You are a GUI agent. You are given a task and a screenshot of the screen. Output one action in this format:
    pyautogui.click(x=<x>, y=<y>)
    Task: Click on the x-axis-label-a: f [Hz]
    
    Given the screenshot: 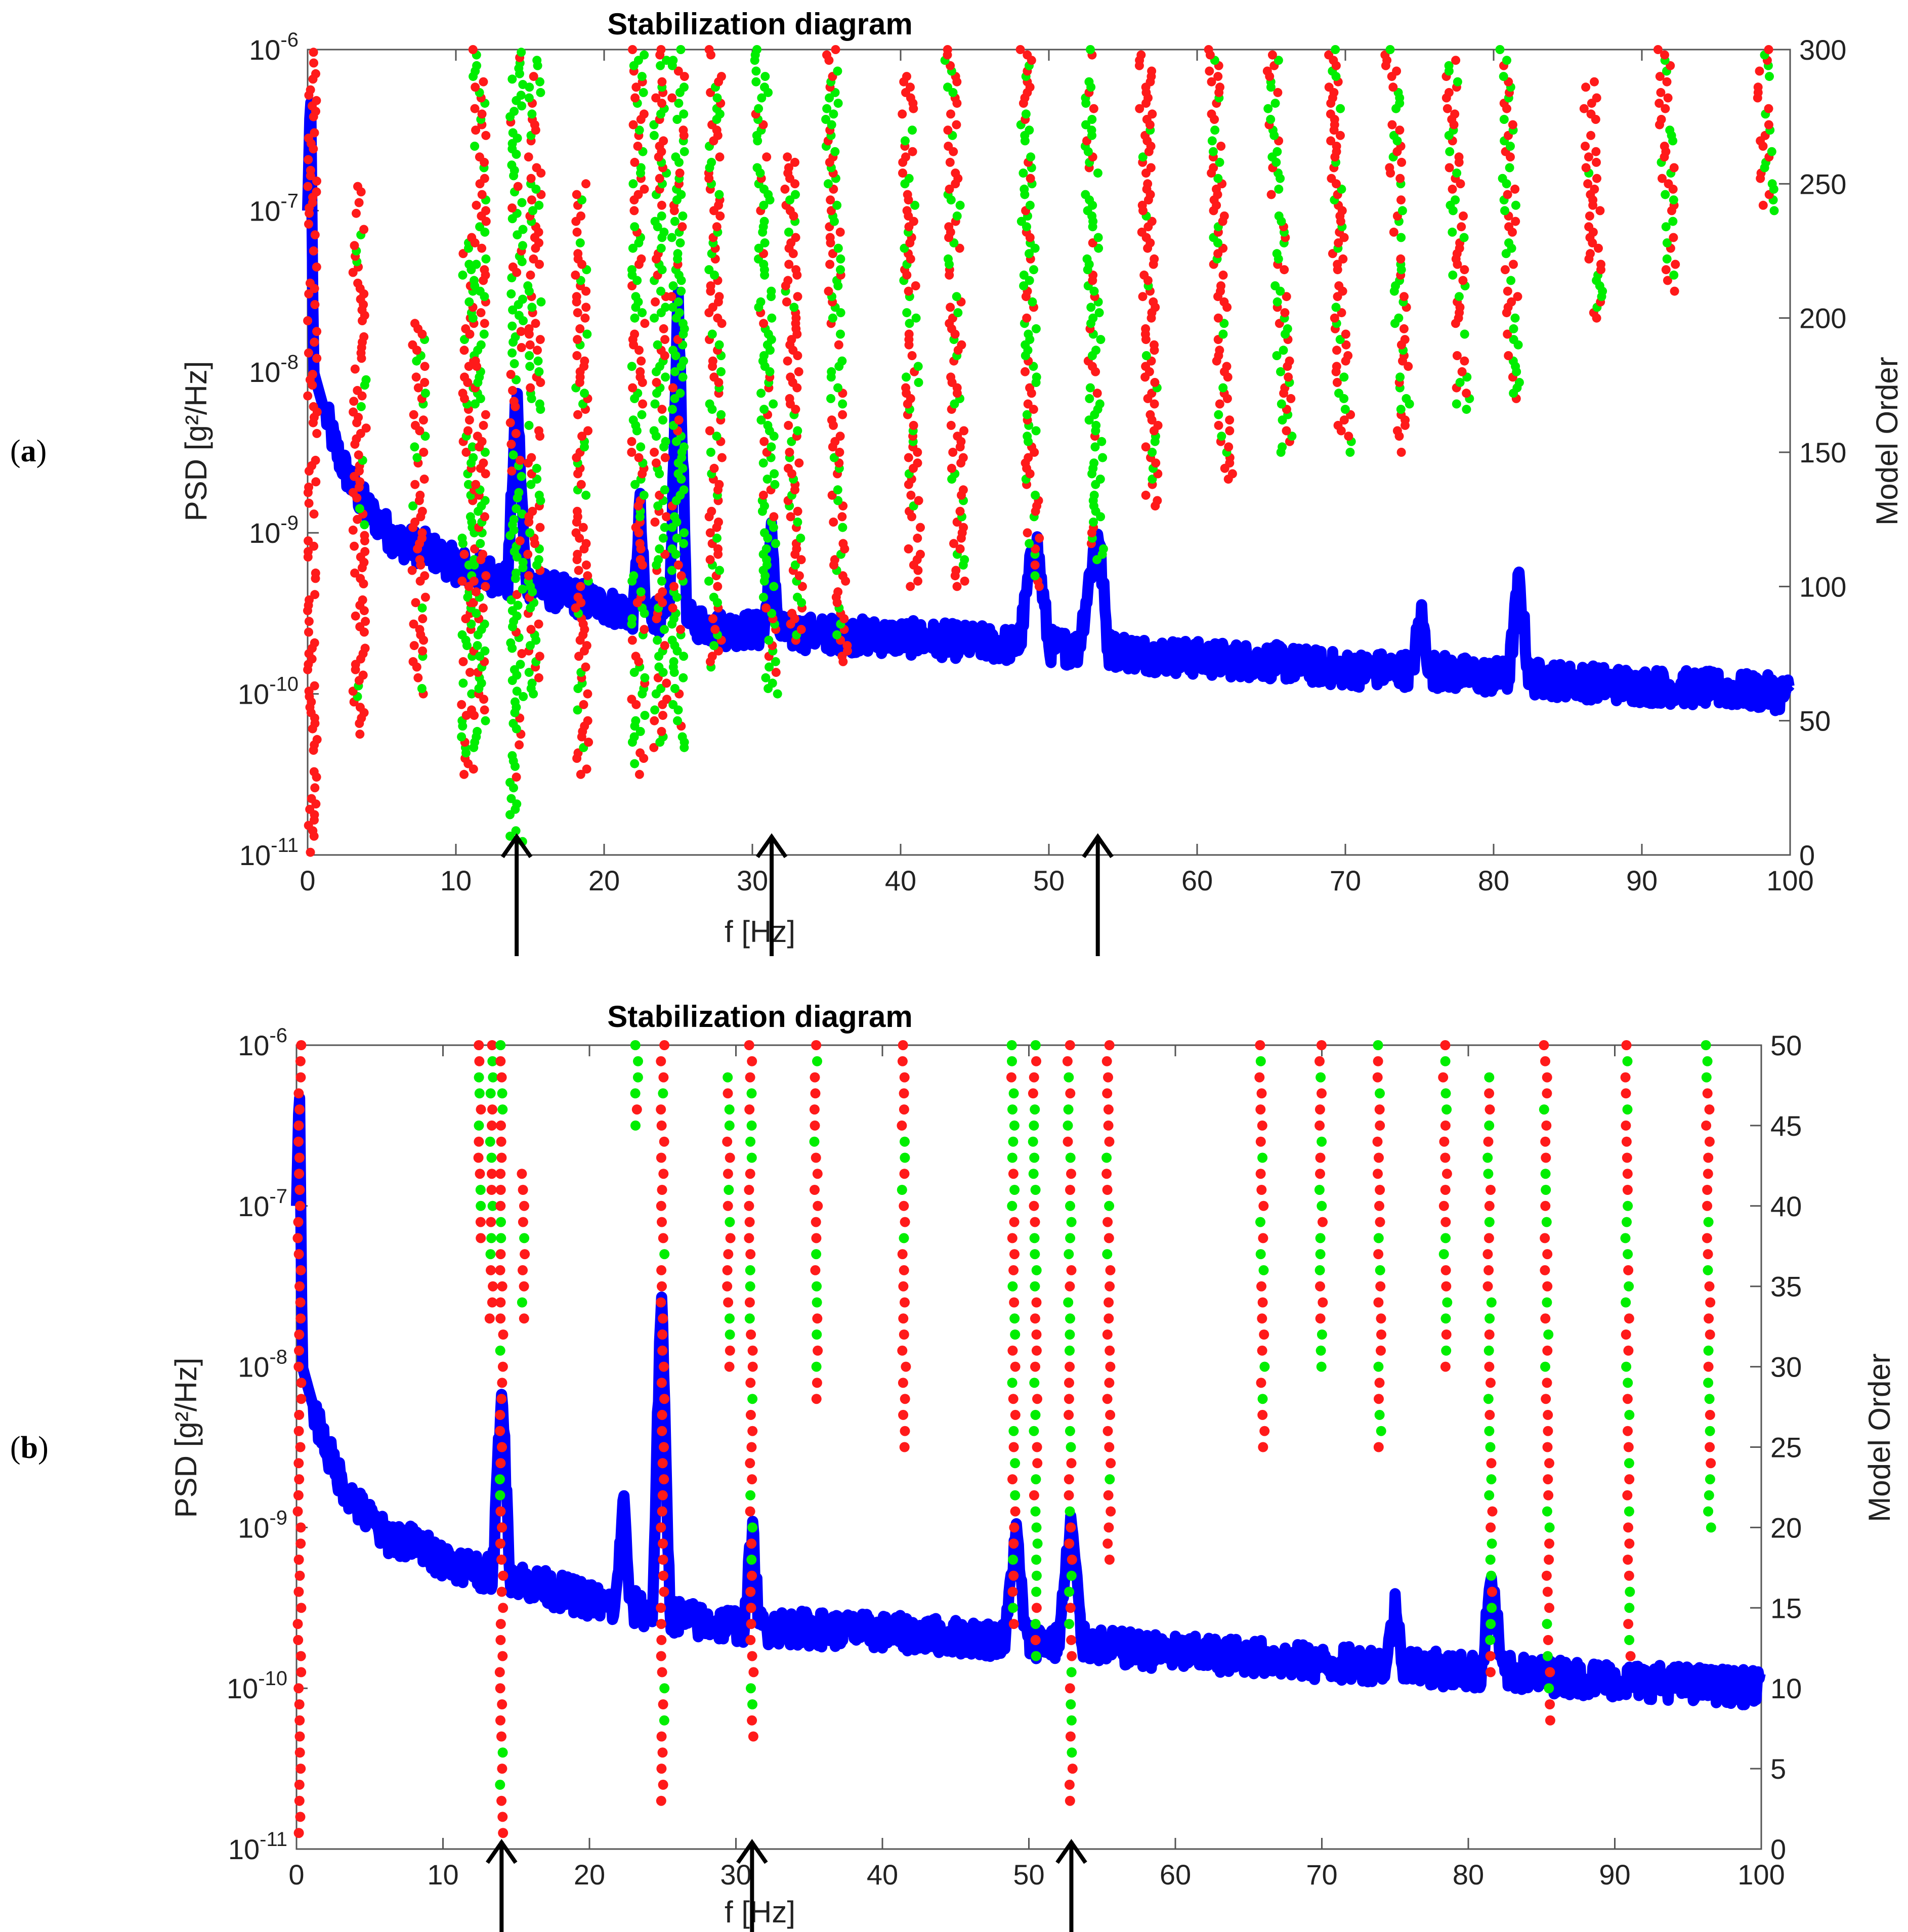 What is the action you would take?
    pyautogui.click(x=760, y=932)
    